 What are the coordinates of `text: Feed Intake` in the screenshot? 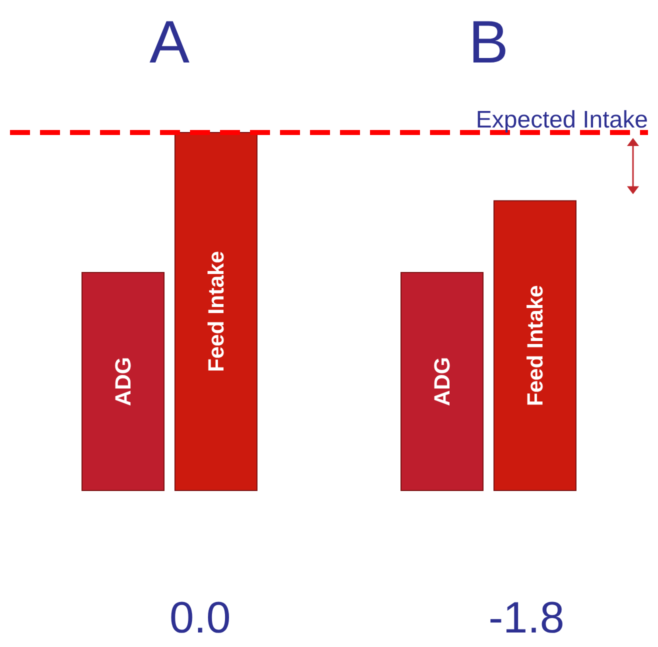 It's located at (535, 345).